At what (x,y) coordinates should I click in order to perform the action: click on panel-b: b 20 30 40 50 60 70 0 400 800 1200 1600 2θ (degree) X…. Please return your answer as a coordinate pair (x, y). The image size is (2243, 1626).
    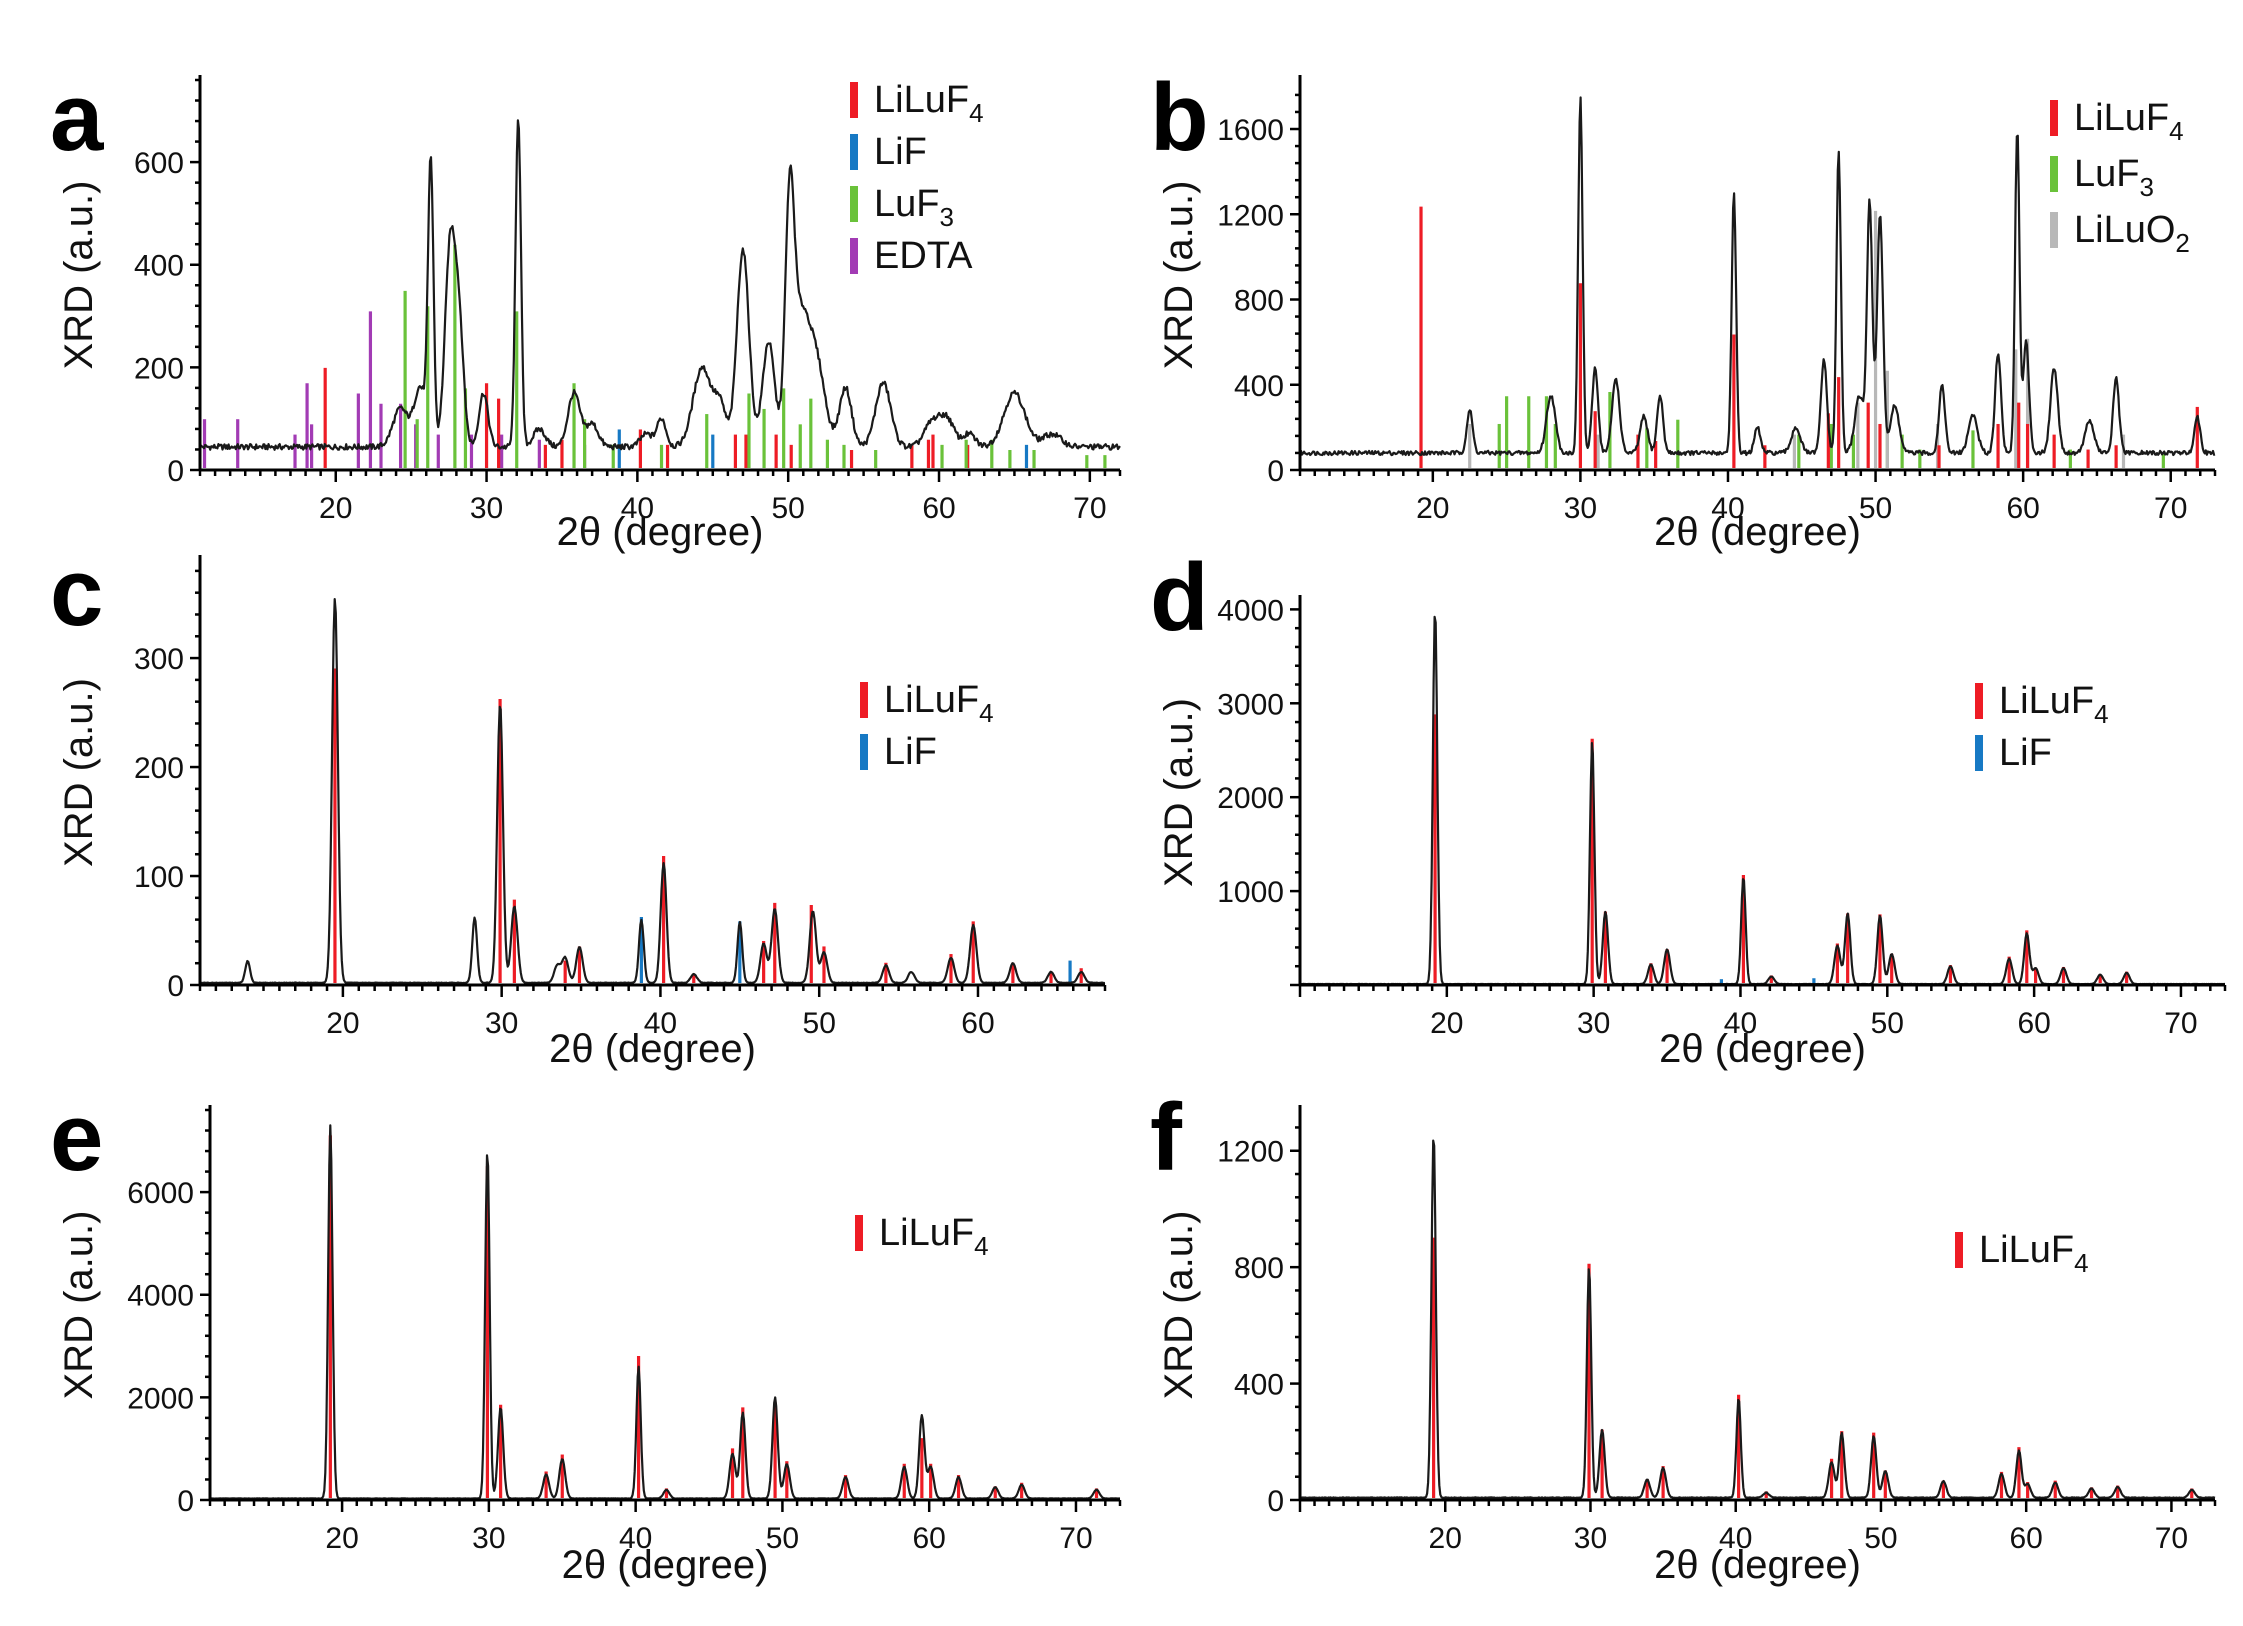
    Looking at the image, I should click on (1683, 309).